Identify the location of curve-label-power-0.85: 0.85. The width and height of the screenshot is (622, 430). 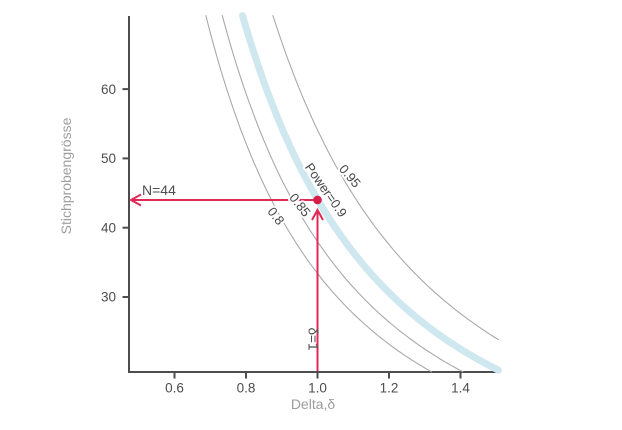
(299, 204).